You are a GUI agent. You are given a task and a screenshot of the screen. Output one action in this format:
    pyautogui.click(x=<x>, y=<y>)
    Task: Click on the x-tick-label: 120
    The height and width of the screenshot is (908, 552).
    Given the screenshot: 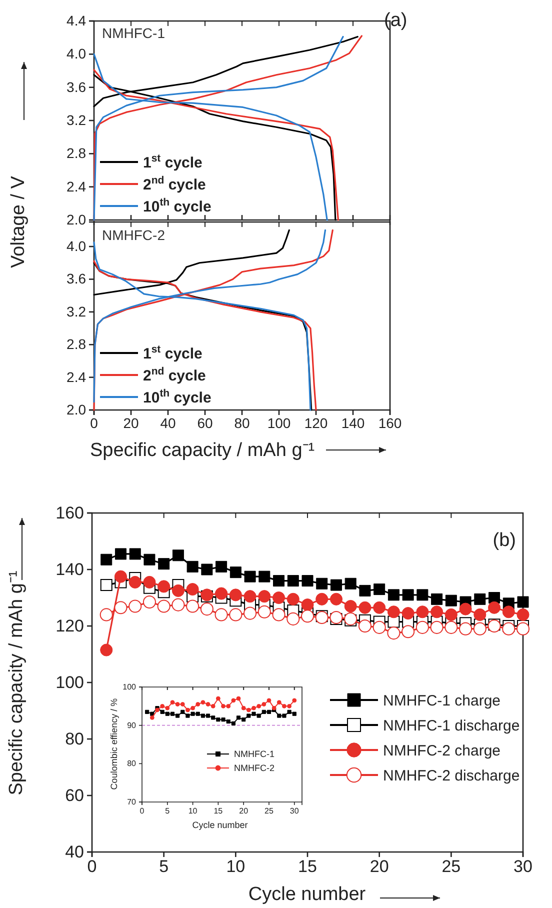 What is the action you would take?
    pyautogui.click(x=316, y=422)
    